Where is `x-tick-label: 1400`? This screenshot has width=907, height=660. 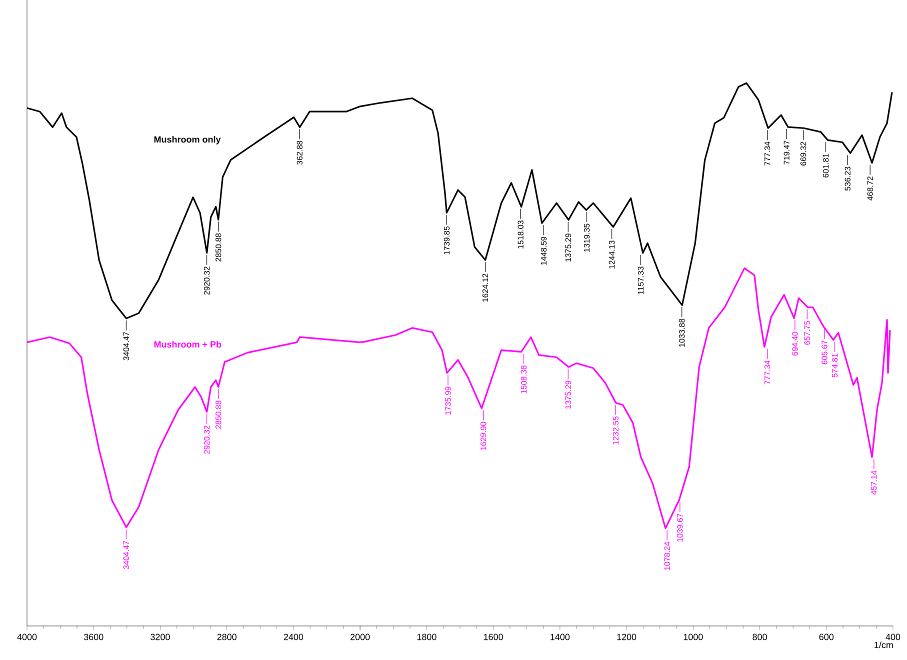
x-tick-label: 1400 is located at coordinates (560, 637).